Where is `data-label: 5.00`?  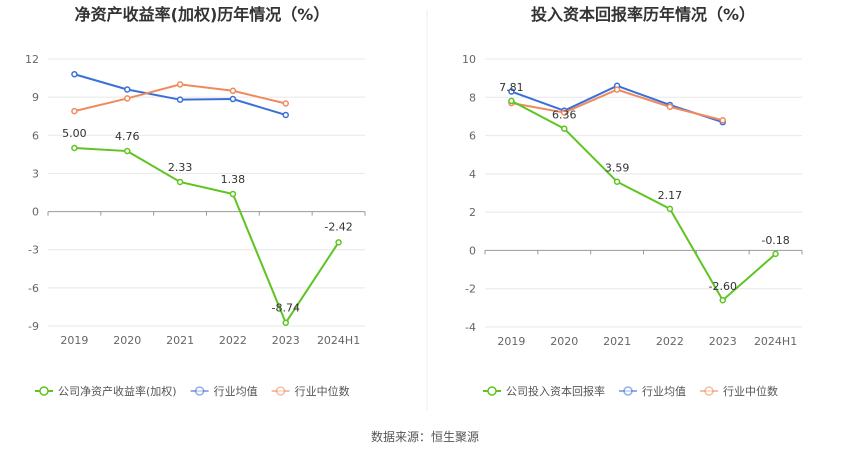 data-label: 5.00 is located at coordinates (74, 133).